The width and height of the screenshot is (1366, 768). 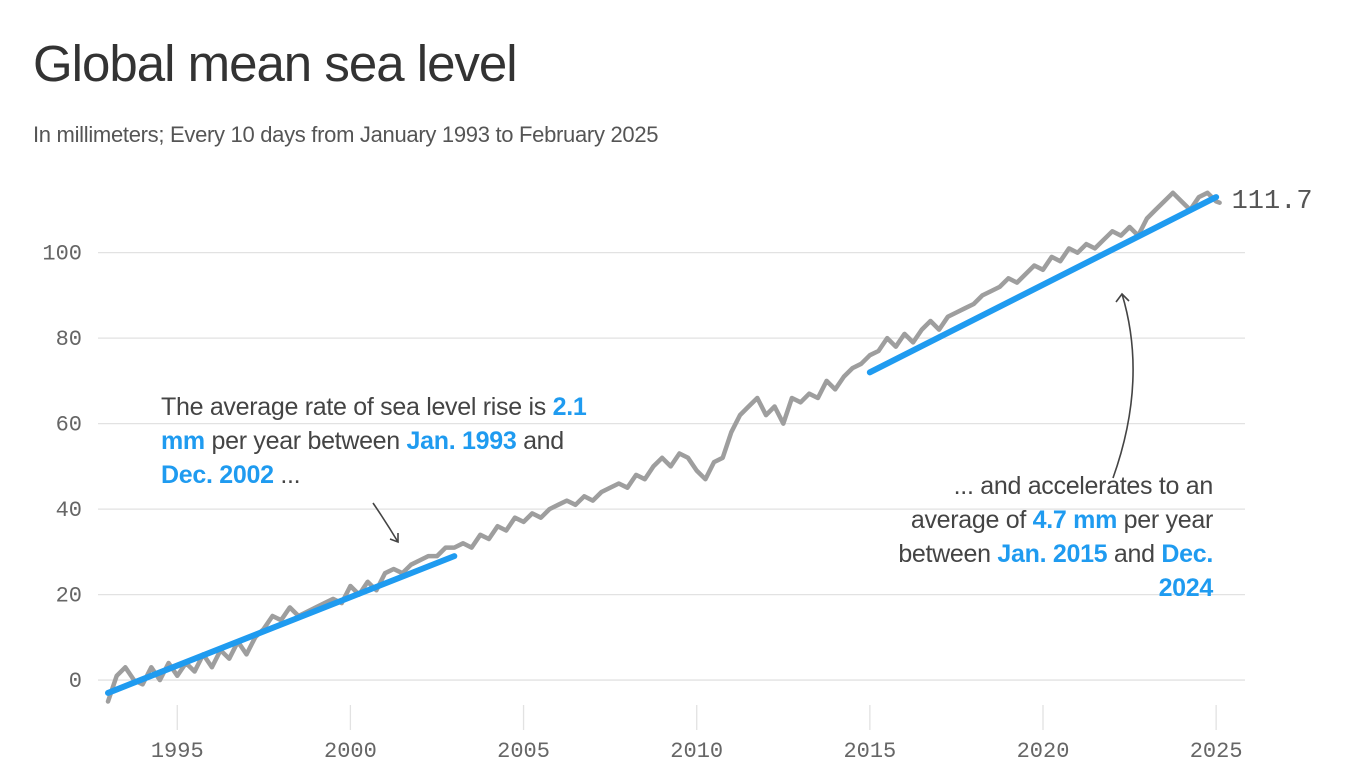 What do you see at coordinates (1061, 503) in the screenshot?
I see `annotation-text: ... and accelerates to an average of` at bounding box center [1061, 503].